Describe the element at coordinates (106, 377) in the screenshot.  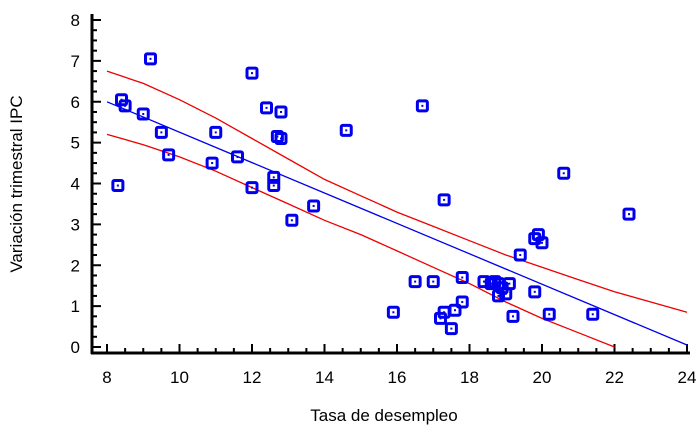
I see `x-tick-label: 8` at that location.